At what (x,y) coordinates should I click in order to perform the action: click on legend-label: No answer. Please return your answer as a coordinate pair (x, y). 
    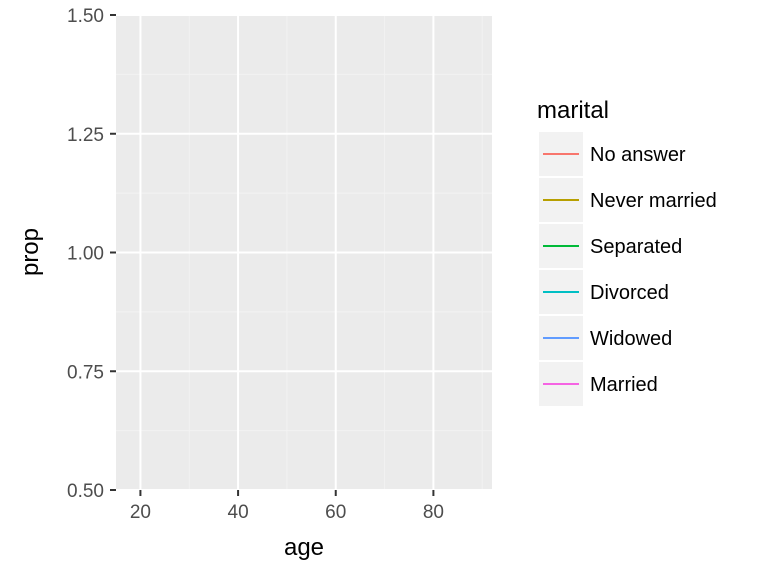
    Looking at the image, I should click on (638, 155).